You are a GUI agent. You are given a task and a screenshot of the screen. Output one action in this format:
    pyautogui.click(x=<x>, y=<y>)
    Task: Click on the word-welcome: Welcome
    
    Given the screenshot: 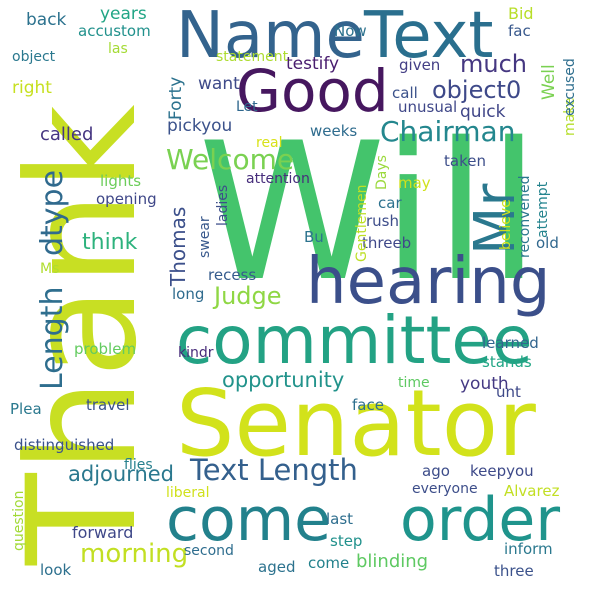 What is the action you would take?
    pyautogui.click(x=230, y=159)
    